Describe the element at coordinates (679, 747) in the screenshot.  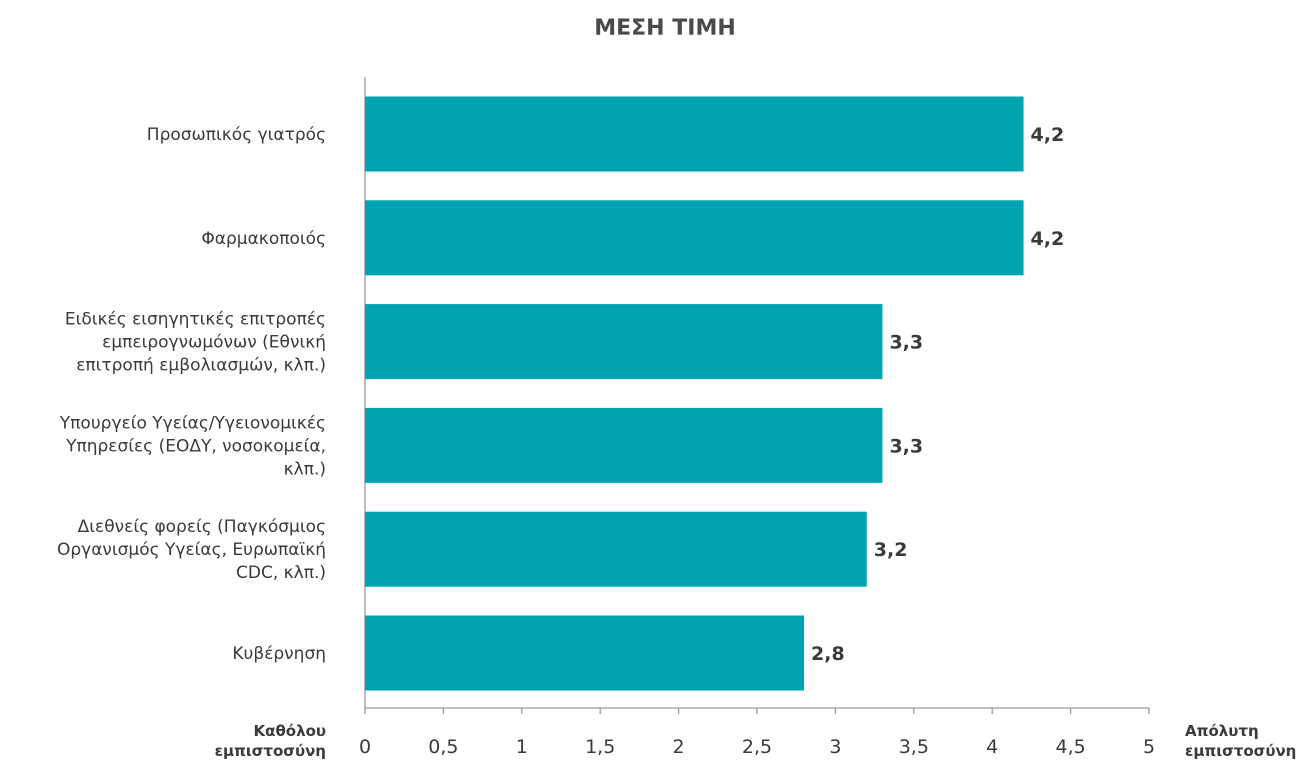
I see `x-tick-label: 2` at that location.